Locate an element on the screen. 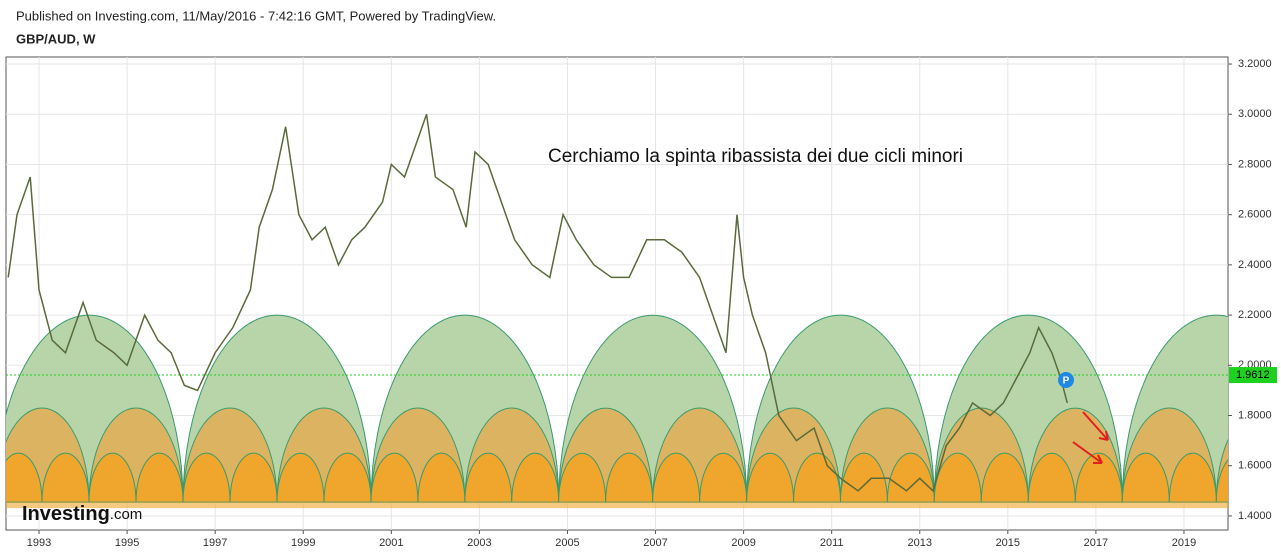 The image size is (1281, 555). x-tick-label: 2009 is located at coordinates (743, 543).